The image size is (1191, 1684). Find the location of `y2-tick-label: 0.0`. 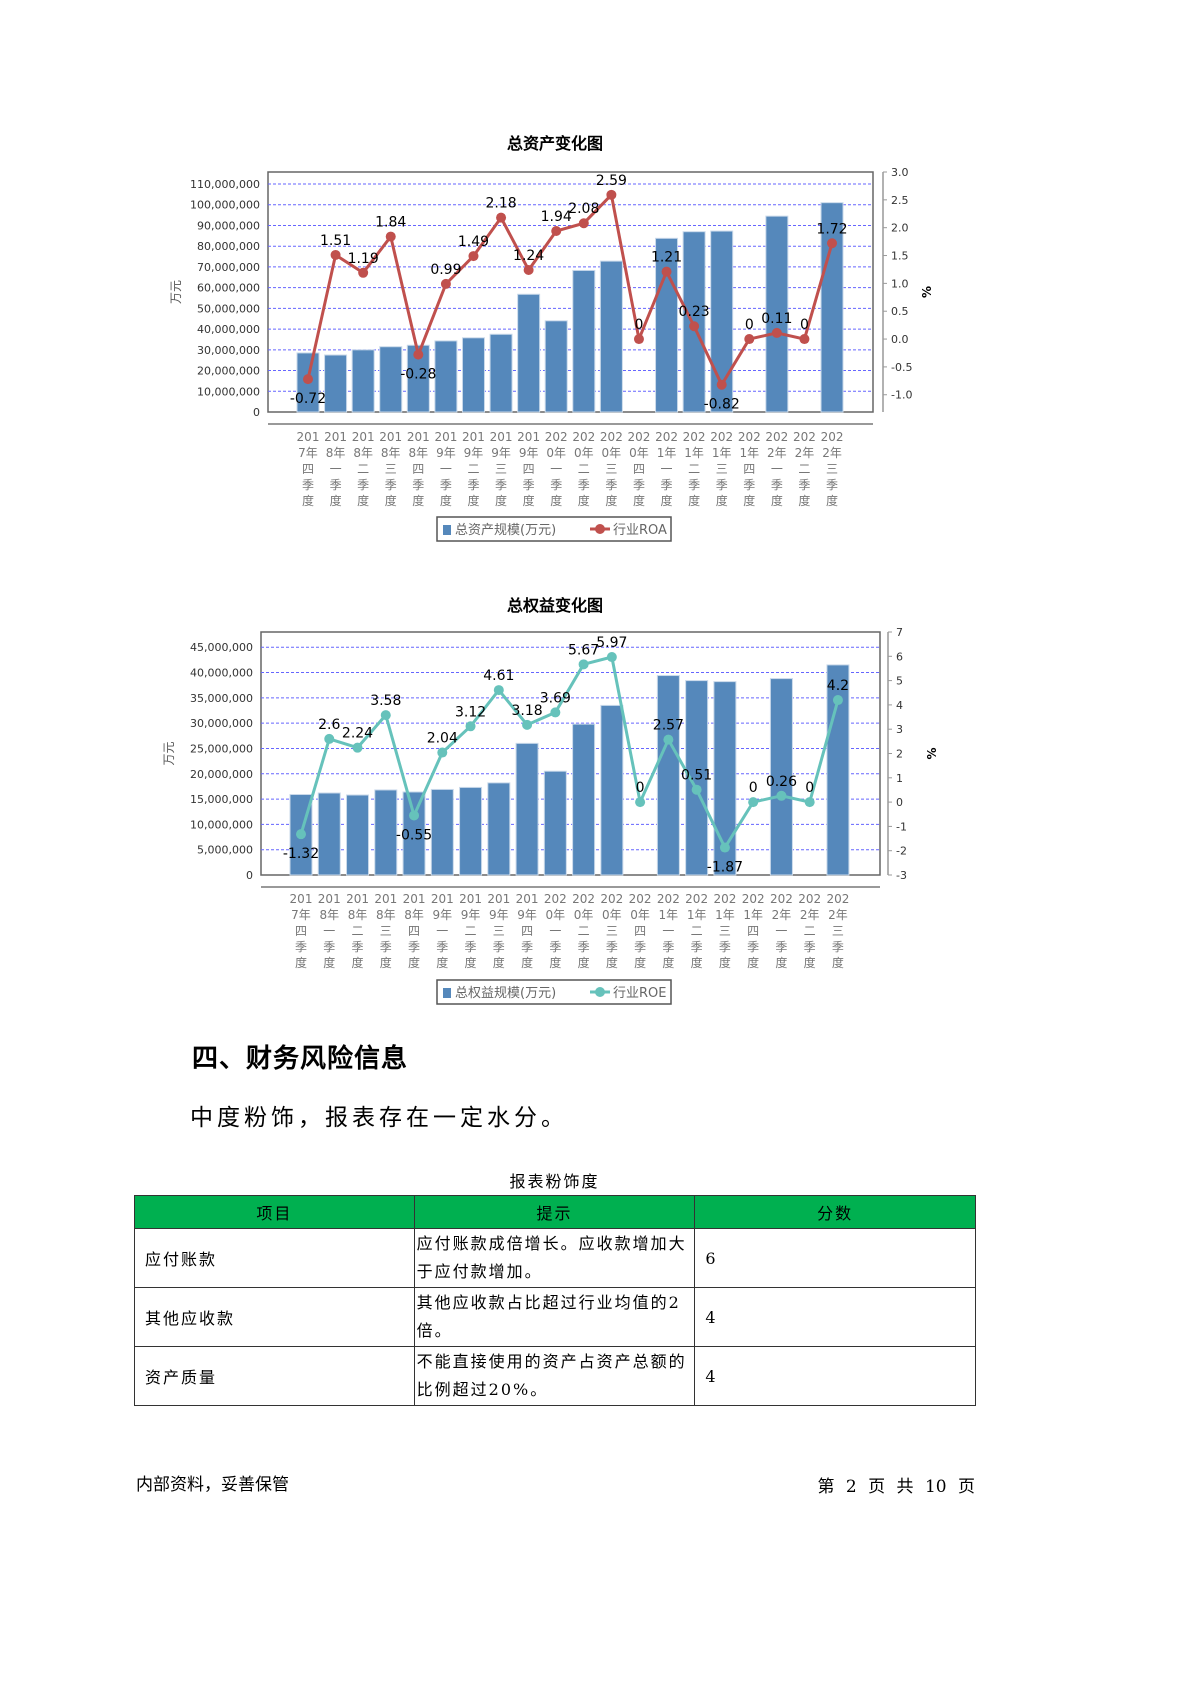

y2-tick-label: 0.0 is located at coordinates (900, 339).